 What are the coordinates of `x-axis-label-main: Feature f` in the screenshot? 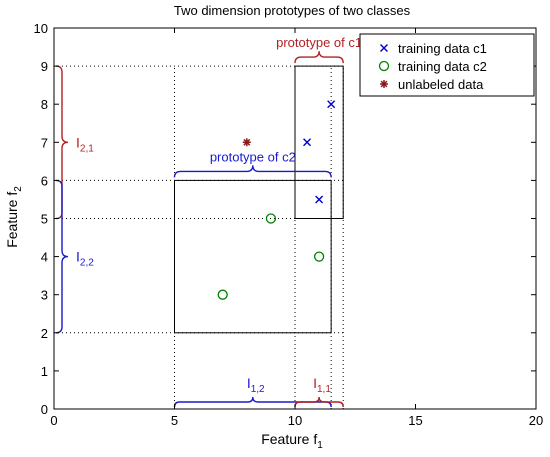 It's located at (289, 439).